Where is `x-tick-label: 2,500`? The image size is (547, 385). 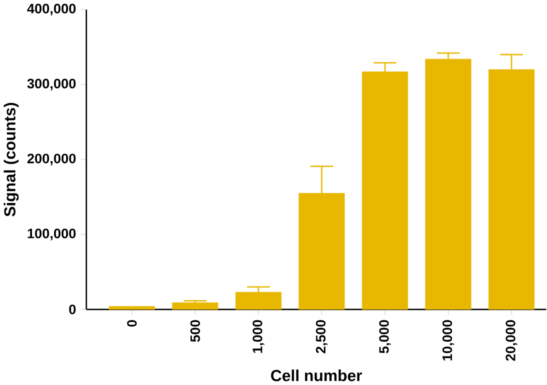 x-tick-label: 2,500 is located at coordinates (322, 337).